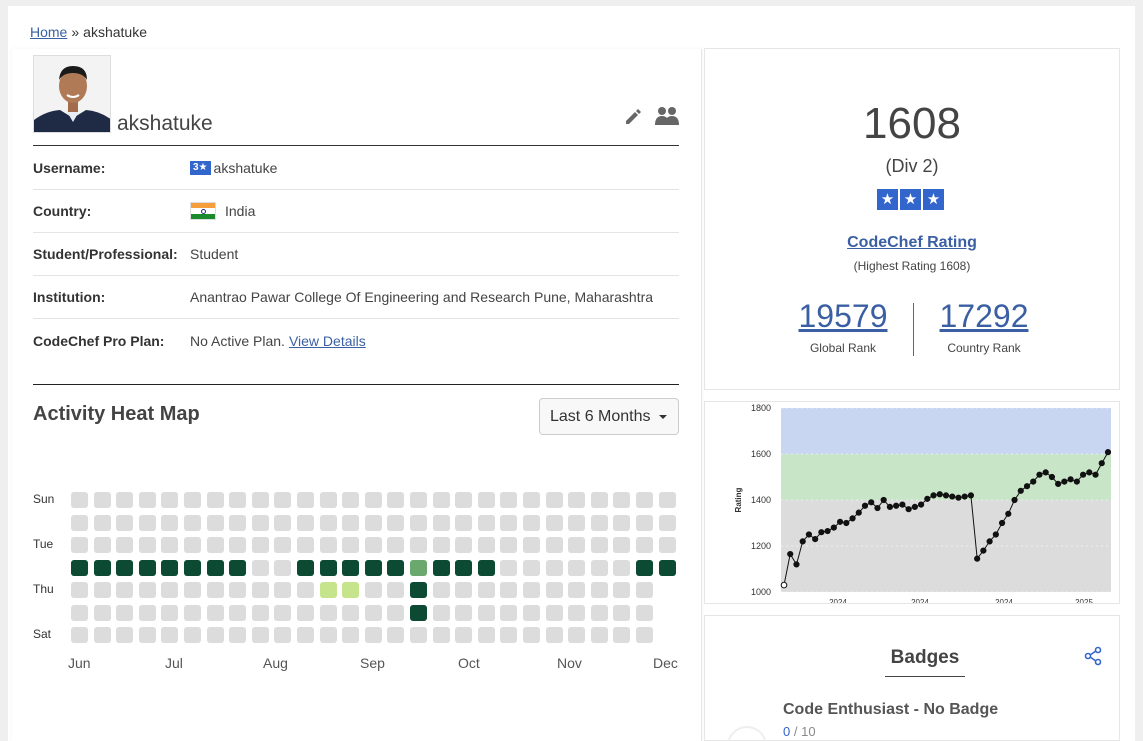 Image resolution: width=1143 pixels, height=741 pixels. Describe the element at coordinates (1093, 656) in the screenshot. I see `share-icon` at that location.